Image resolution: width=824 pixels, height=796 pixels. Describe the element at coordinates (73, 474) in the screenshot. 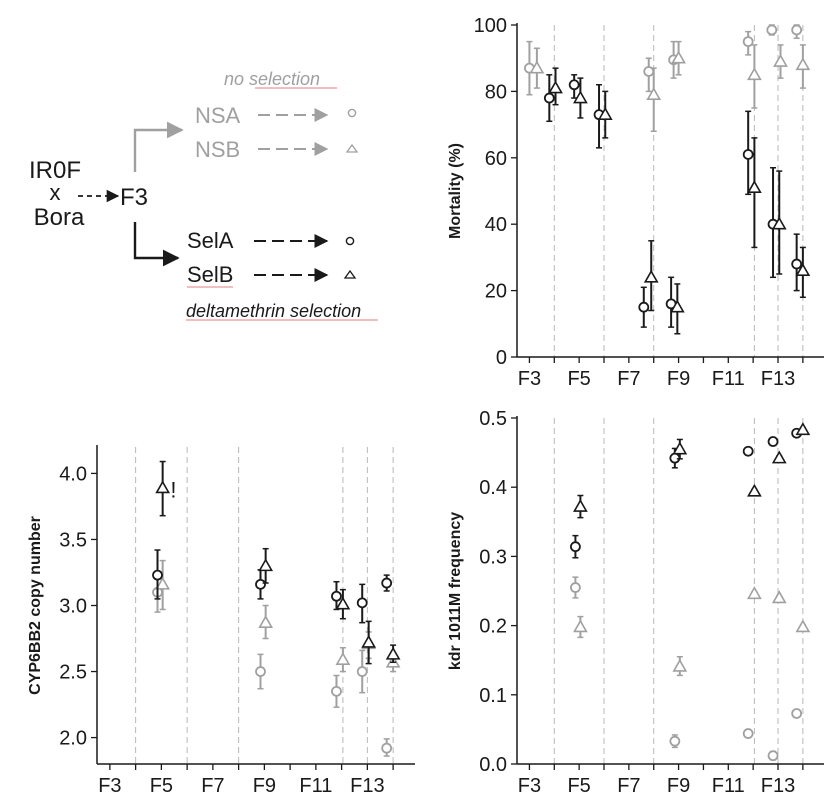

I see `y-tick-label: 4.0` at that location.